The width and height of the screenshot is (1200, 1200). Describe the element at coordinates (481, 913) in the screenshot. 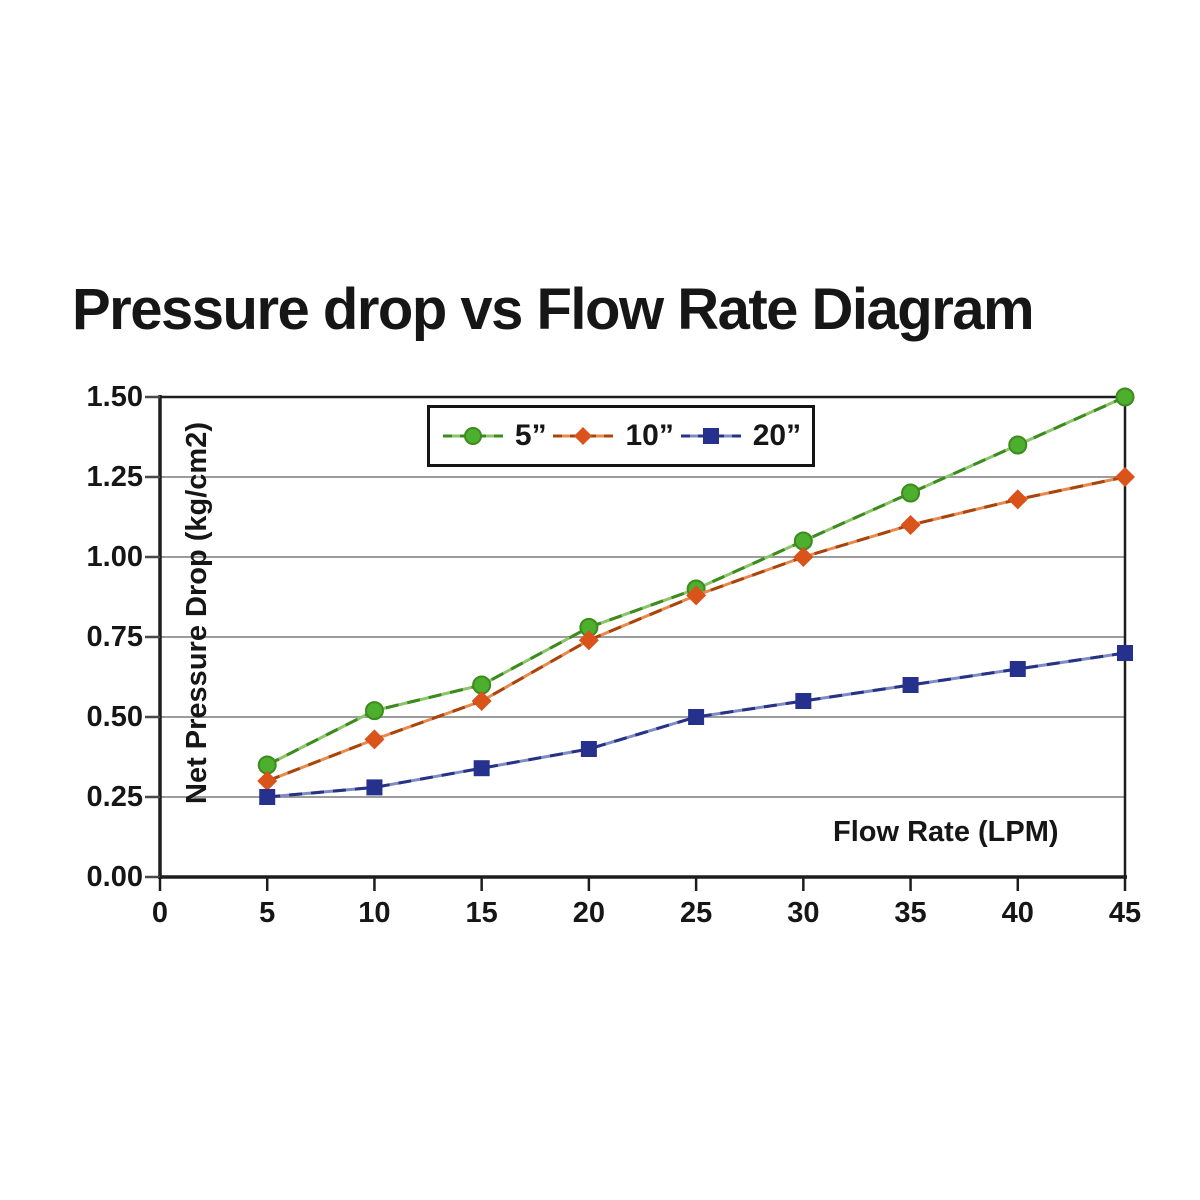

I see `x-tick-label: 15` at that location.